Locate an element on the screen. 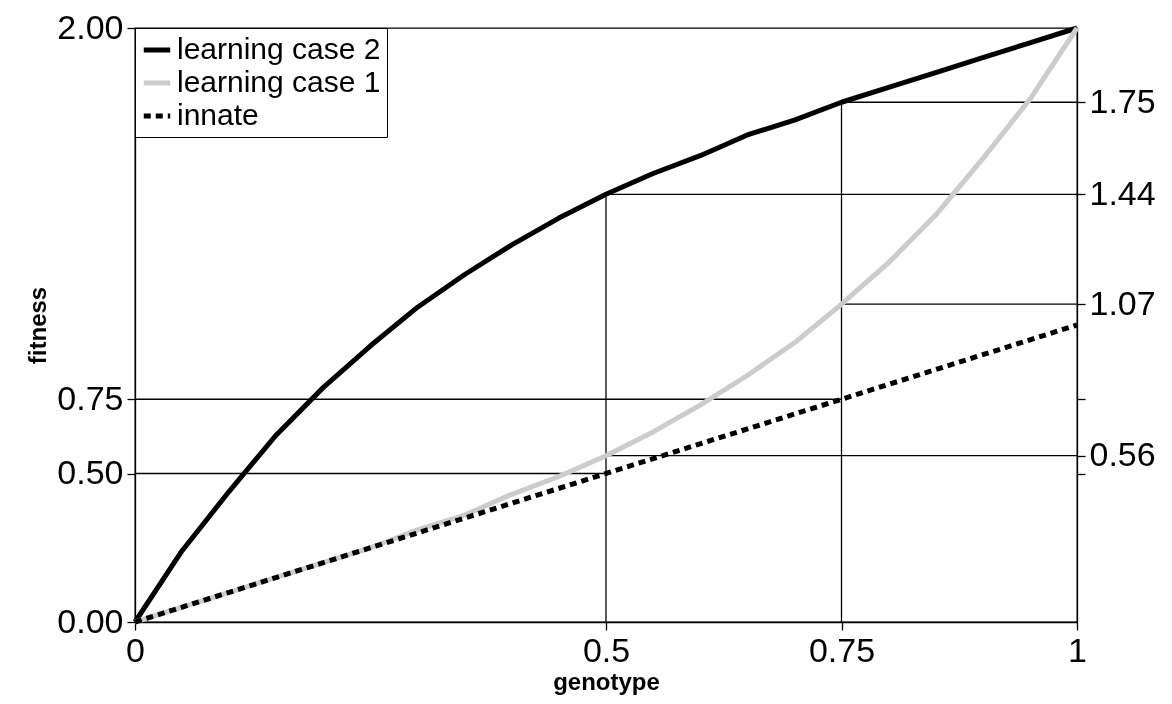 The image size is (1172, 704). y-tick-label: 0.50 is located at coordinates (90, 472).